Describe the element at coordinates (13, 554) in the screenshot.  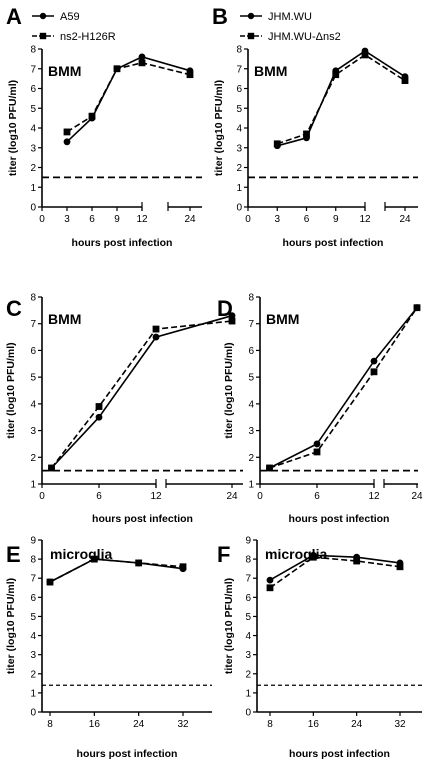
I see `panel-letter: E` at that location.